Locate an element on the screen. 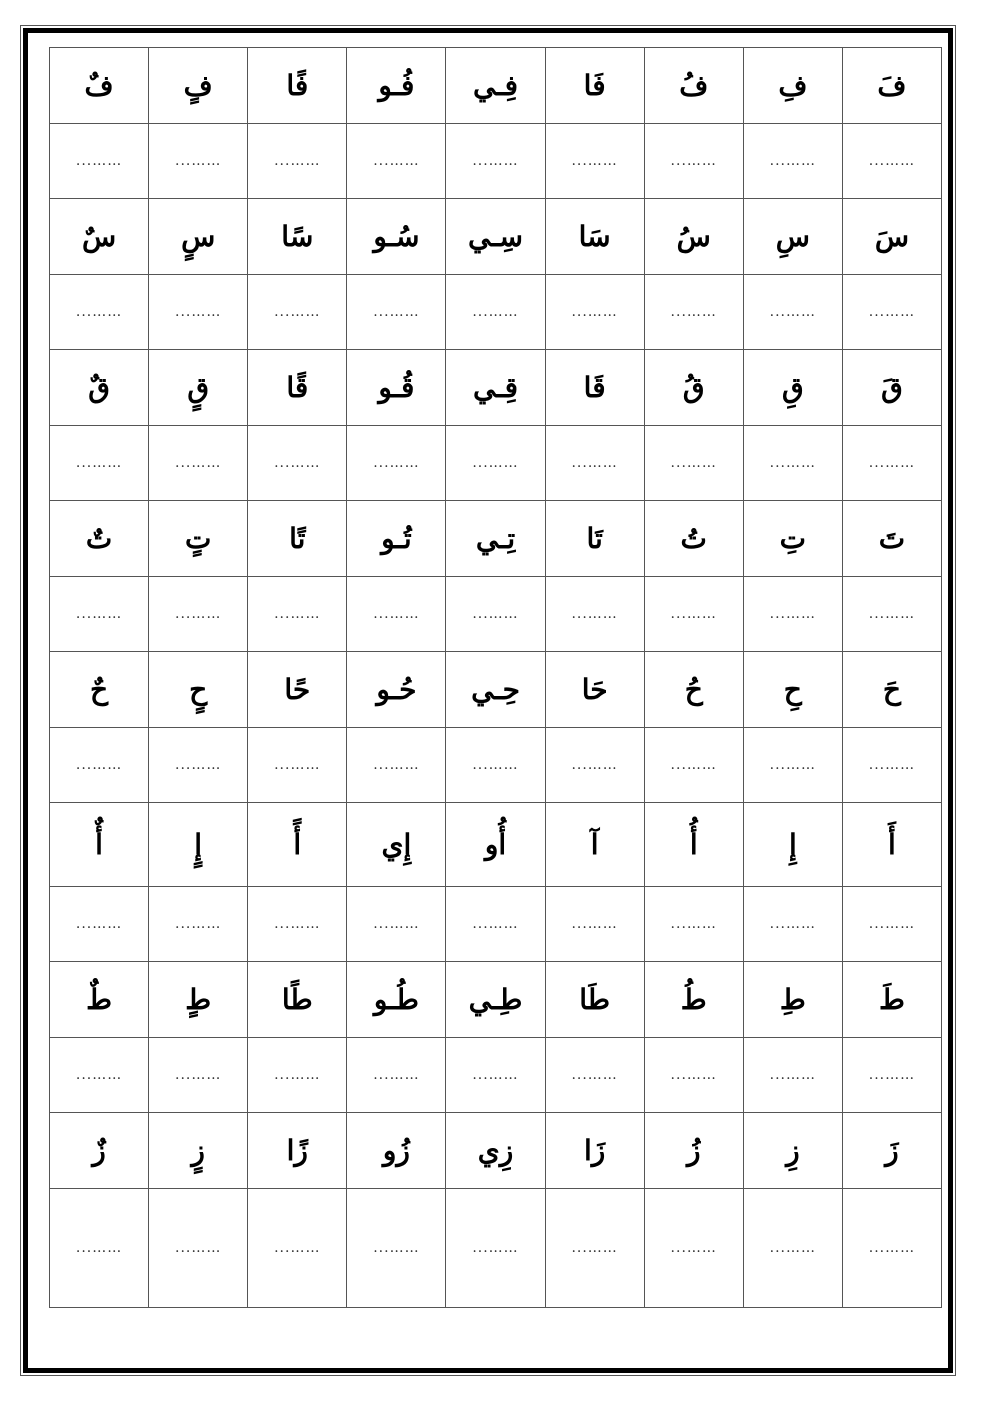 The width and height of the screenshot is (992, 1403). syllable-cell: سٌ is located at coordinates (99, 236).